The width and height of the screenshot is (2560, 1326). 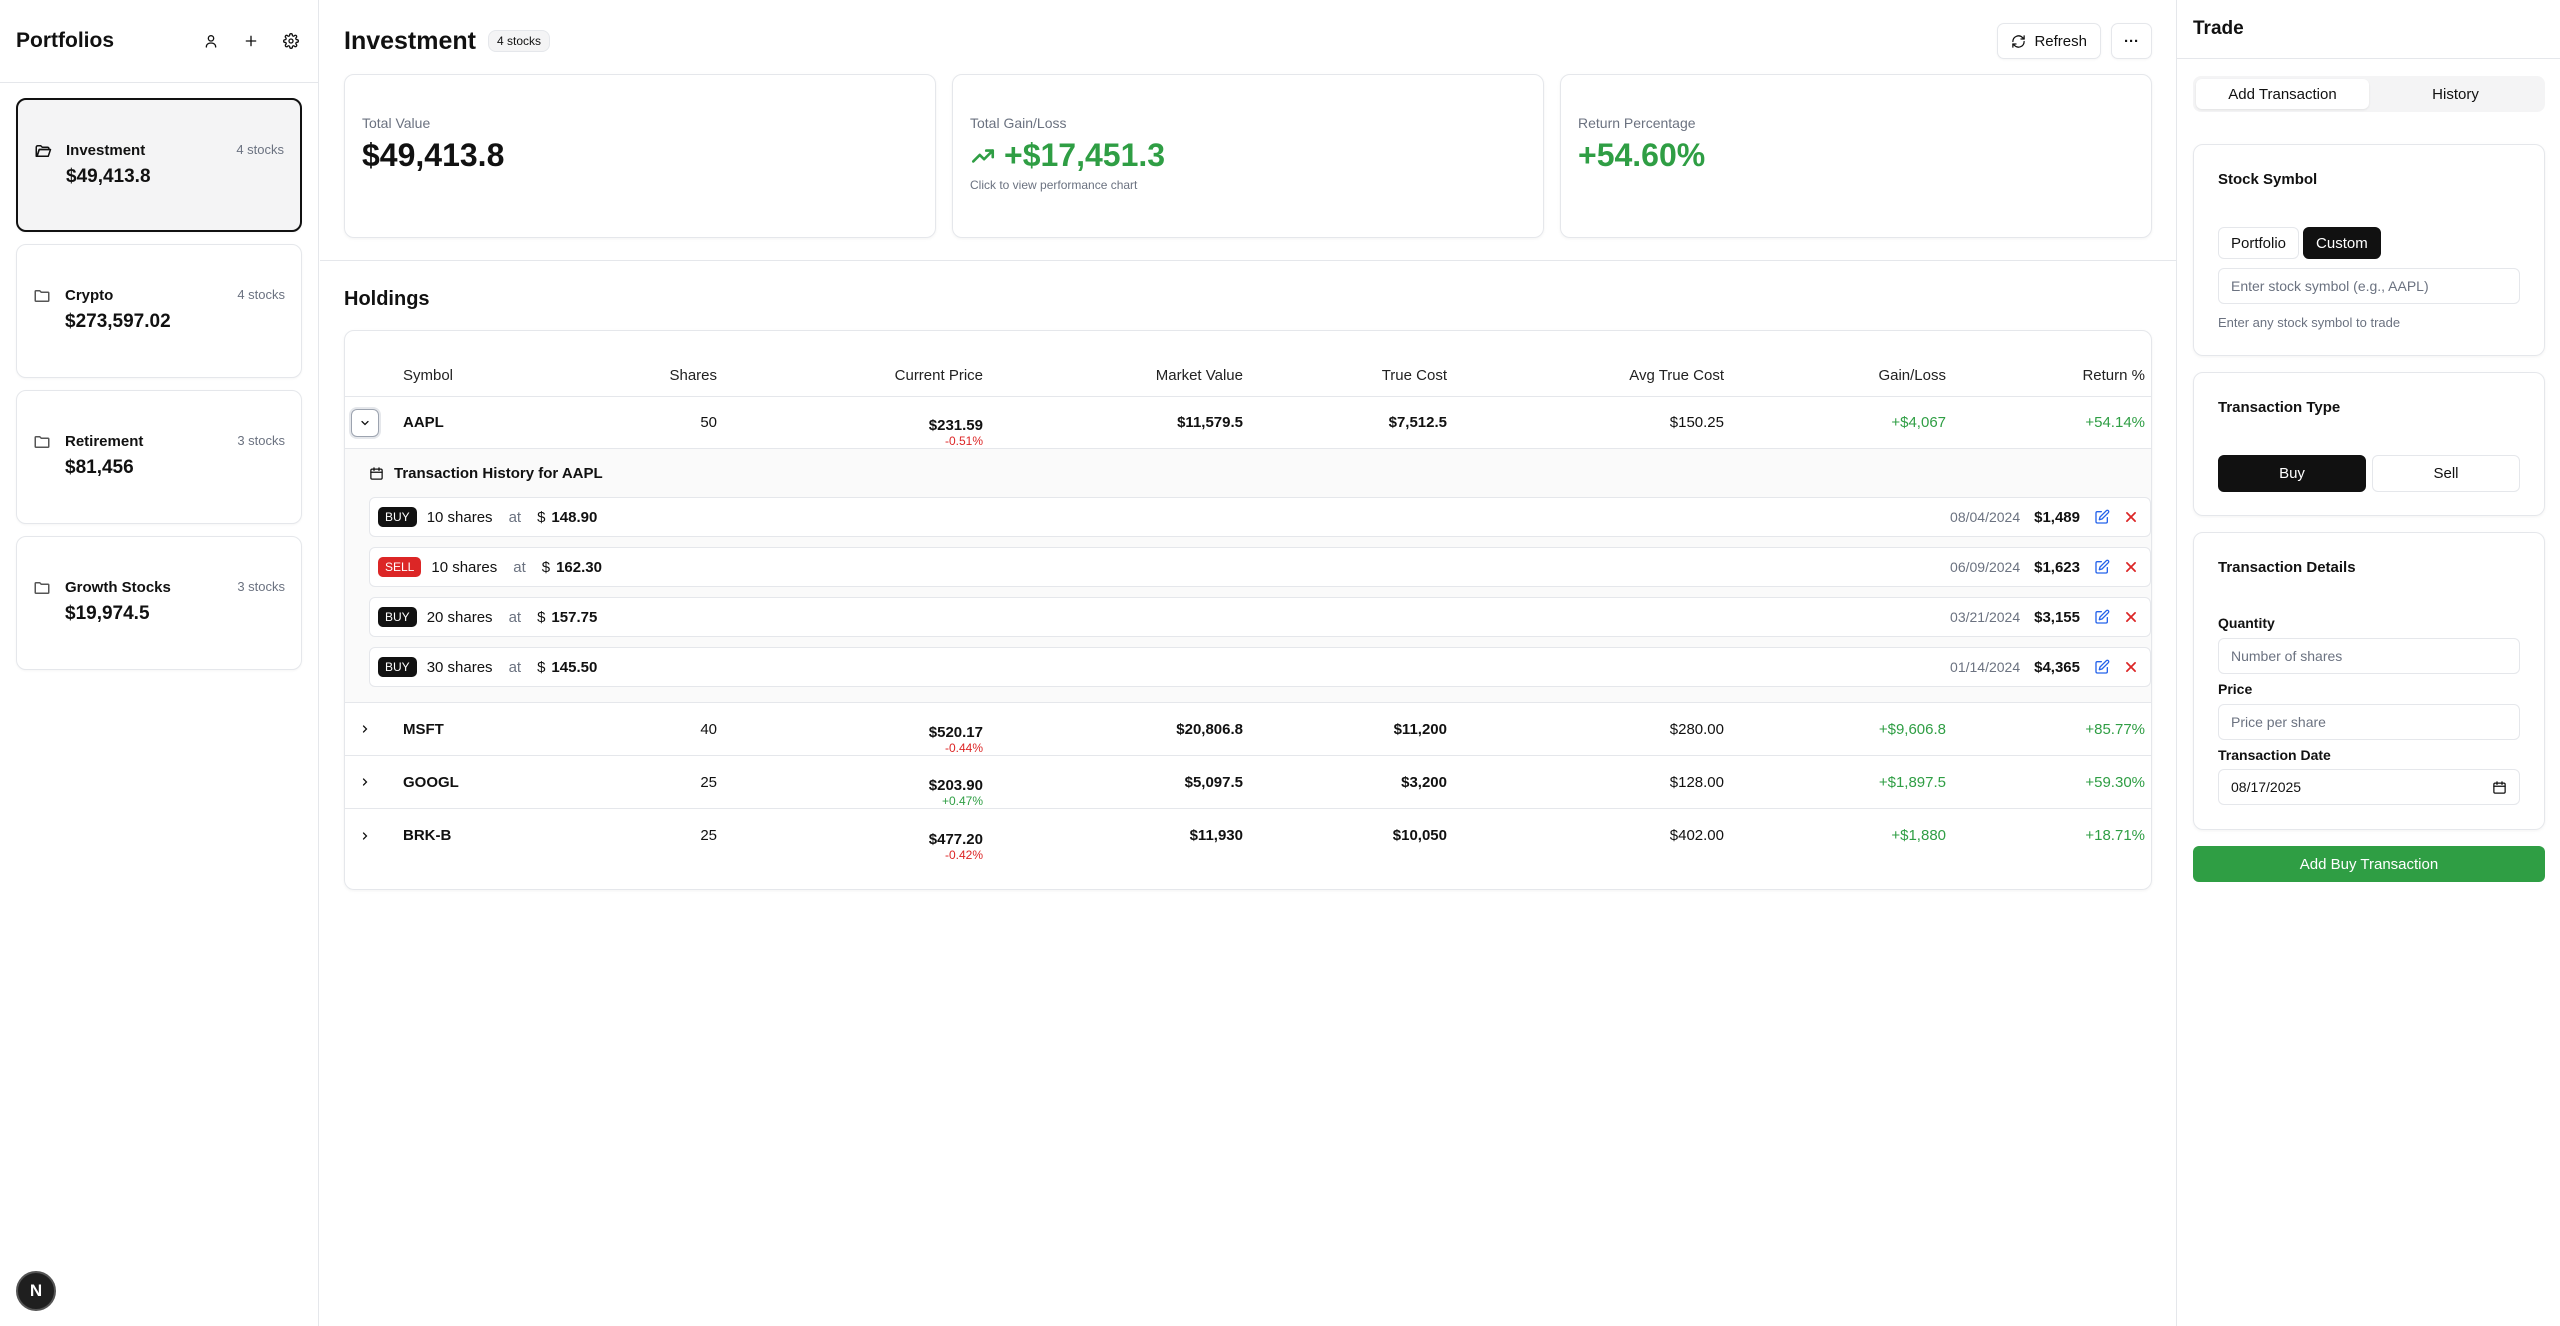 I want to click on shares-cell: 40, so click(x=708, y=729).